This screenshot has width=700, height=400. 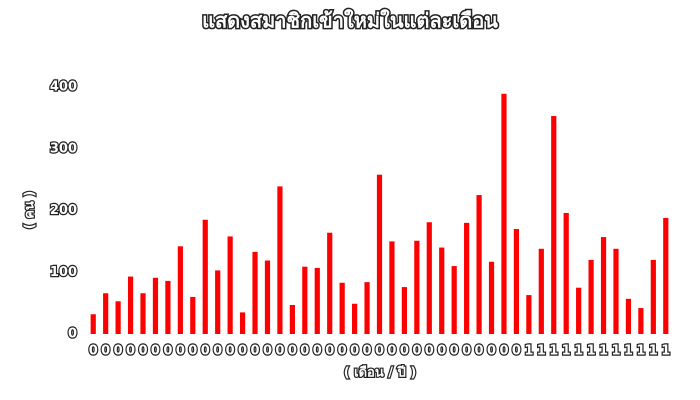 What do you see at coordinates (350, 21) in the screenshot?
I see `chart-title: แสดงสมาชิกเข้าใหม่ในแต่ละเดือน` at bounding box center [350, 21].